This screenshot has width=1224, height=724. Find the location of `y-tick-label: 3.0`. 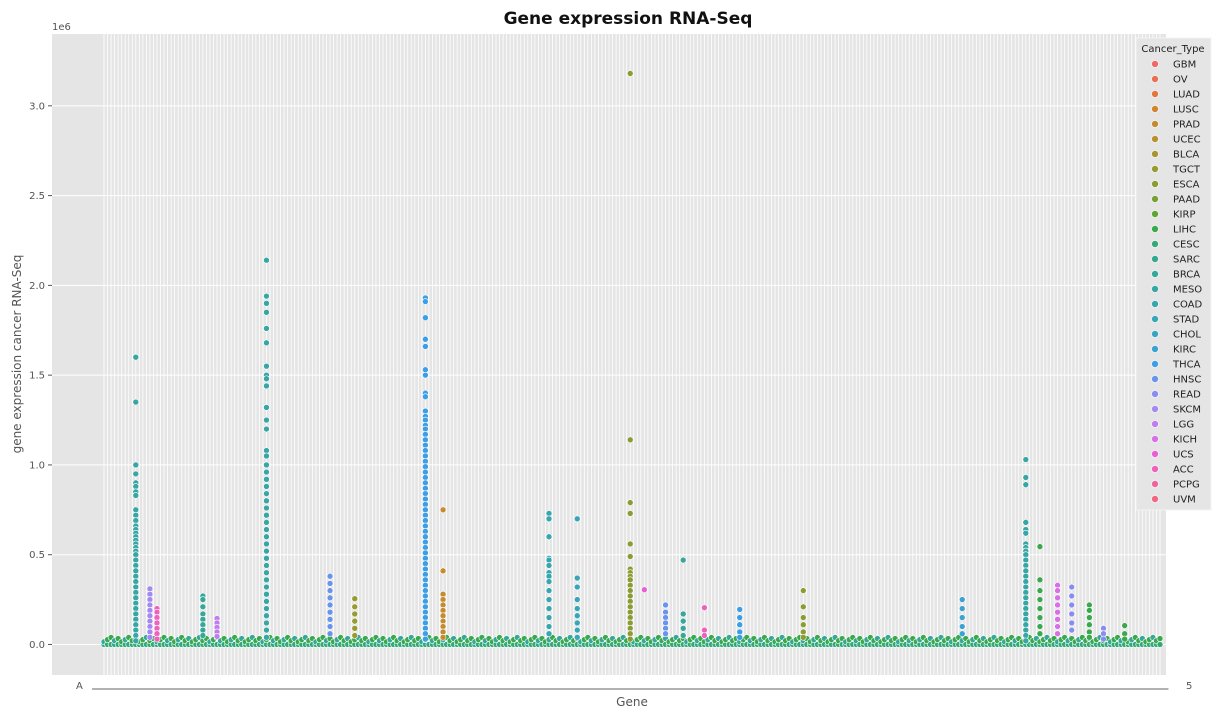

y-tick-label: 3.0 is located at coordinates (37, 106).